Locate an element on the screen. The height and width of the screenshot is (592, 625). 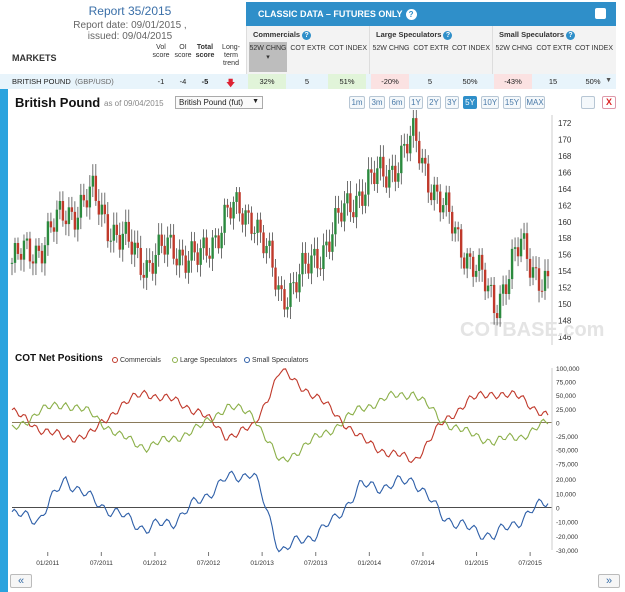
com-cot-extr: 5 is located at coordinates (307, 81).